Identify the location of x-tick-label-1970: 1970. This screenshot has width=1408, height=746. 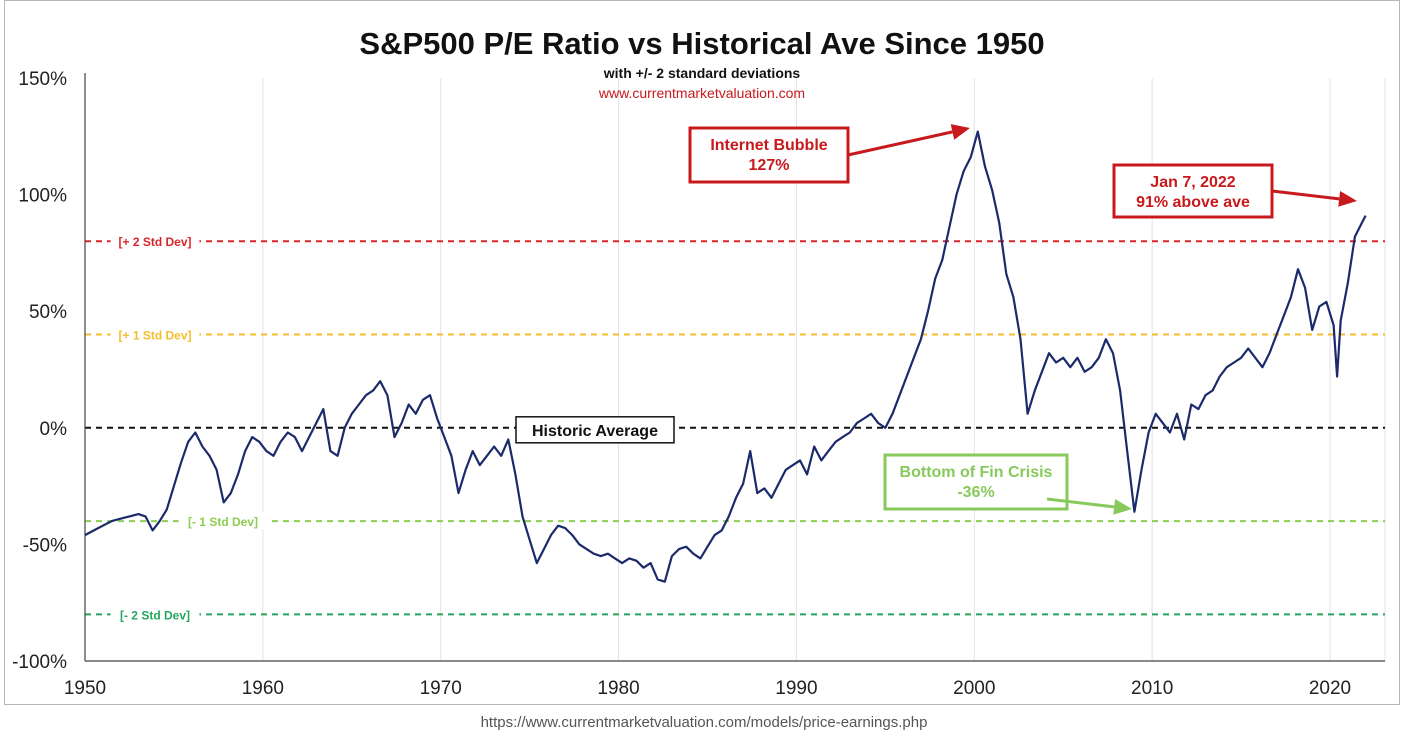
(441, 688).